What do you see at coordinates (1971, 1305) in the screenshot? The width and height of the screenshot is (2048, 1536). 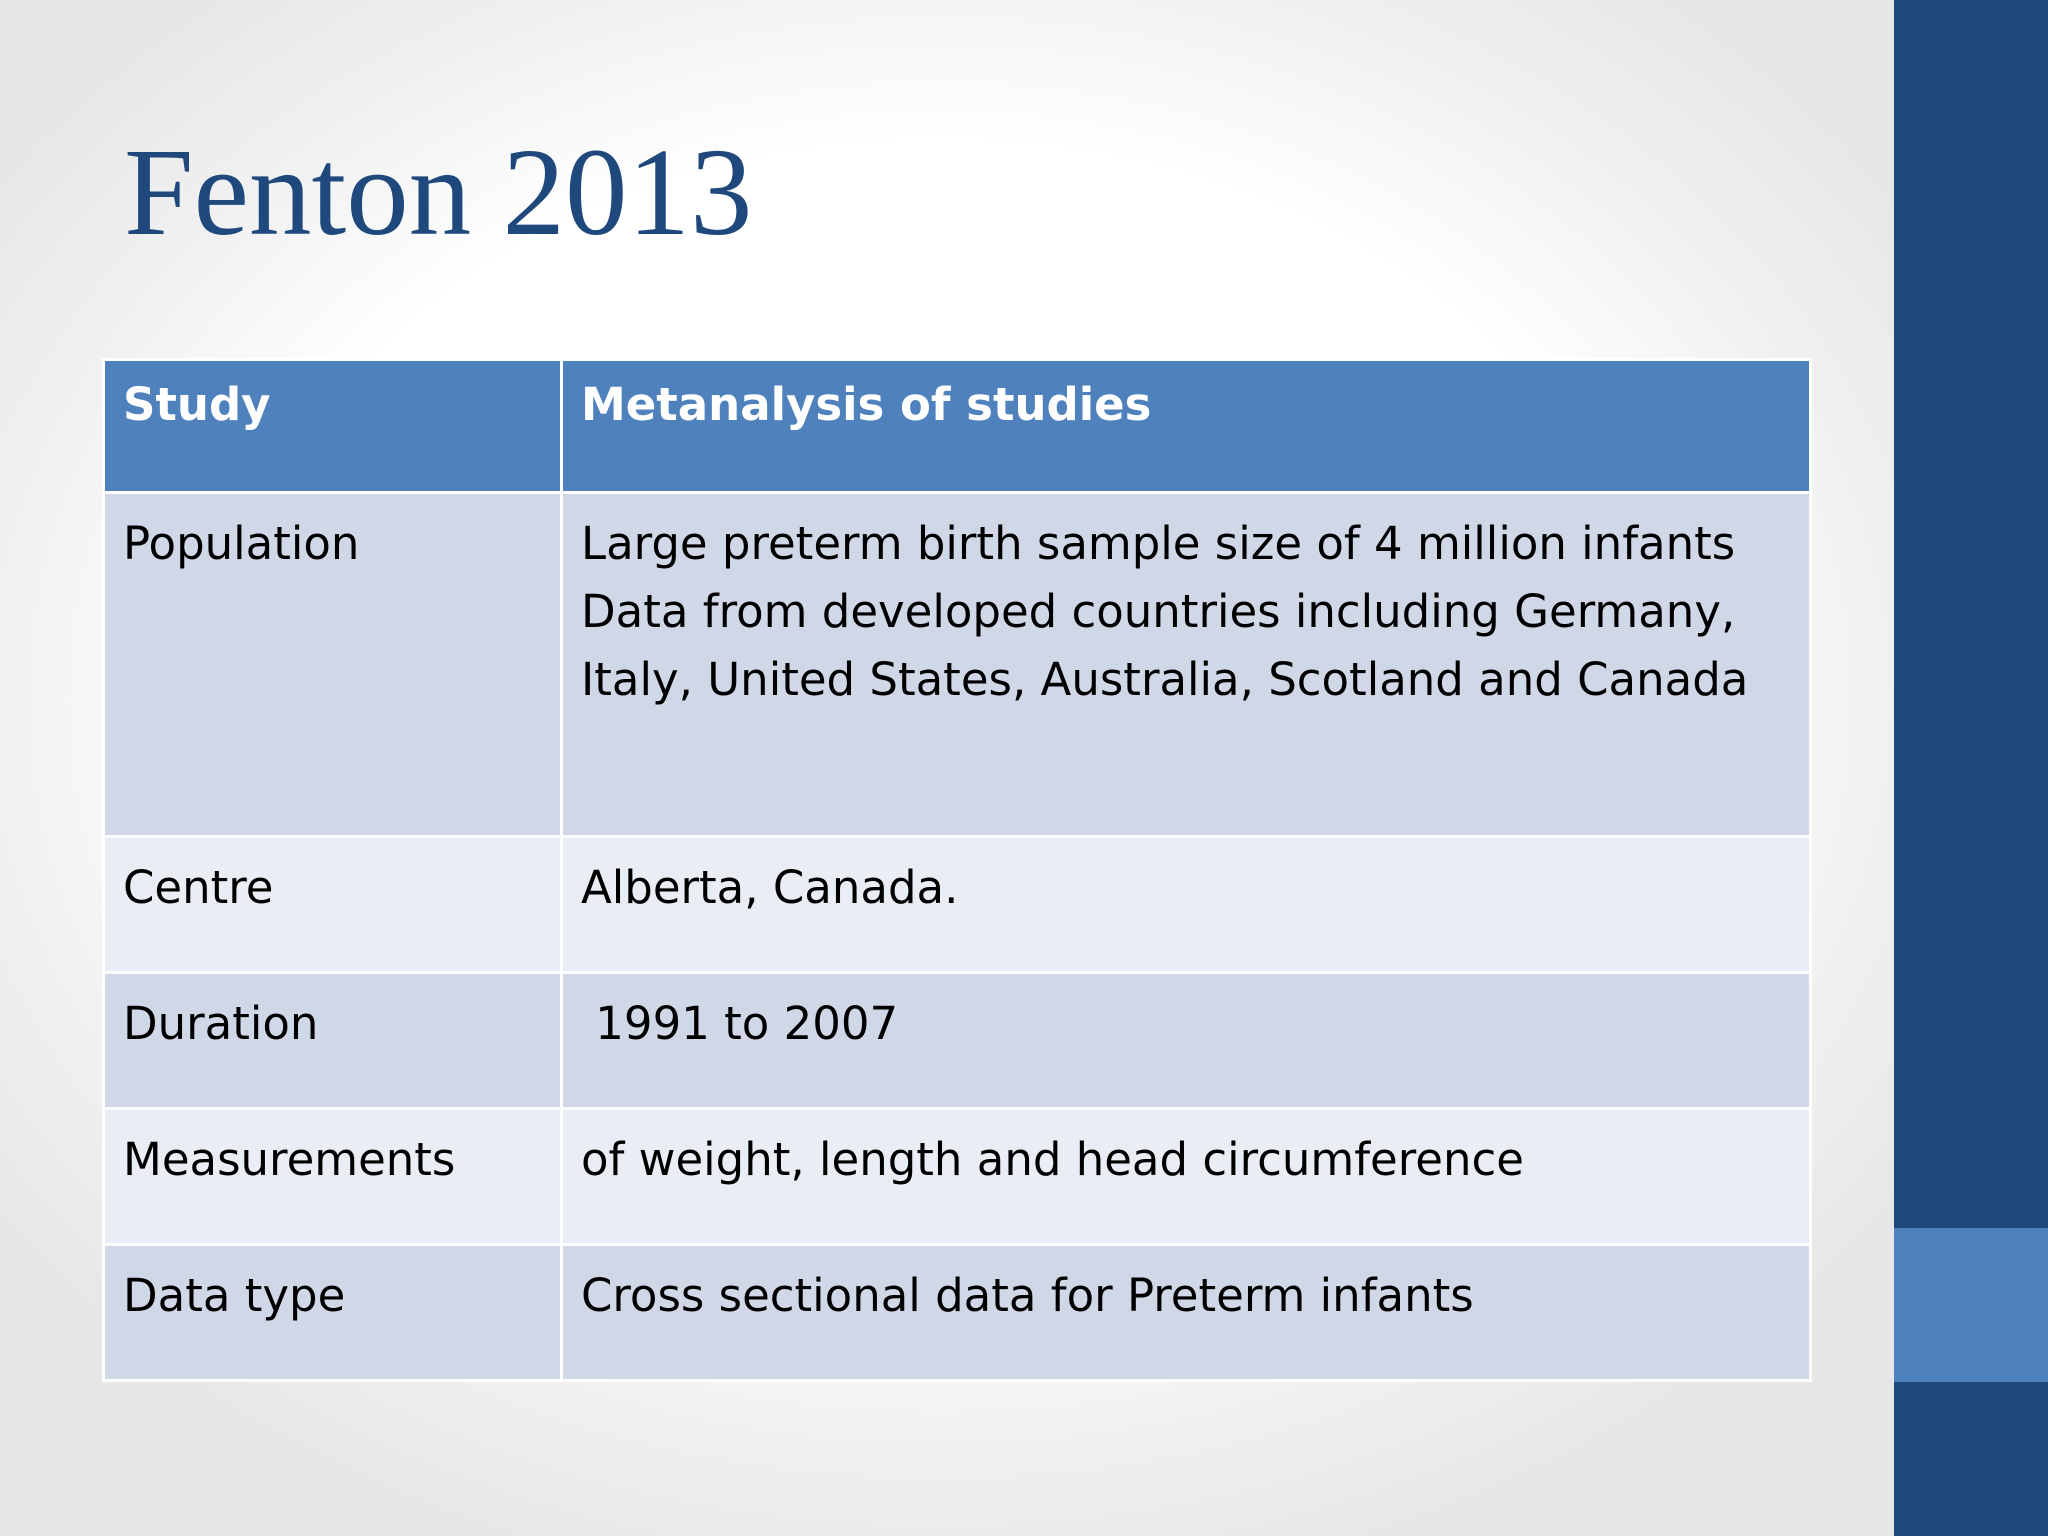 I see `side-accent-decoration` at bounding box center [1971, 1305].